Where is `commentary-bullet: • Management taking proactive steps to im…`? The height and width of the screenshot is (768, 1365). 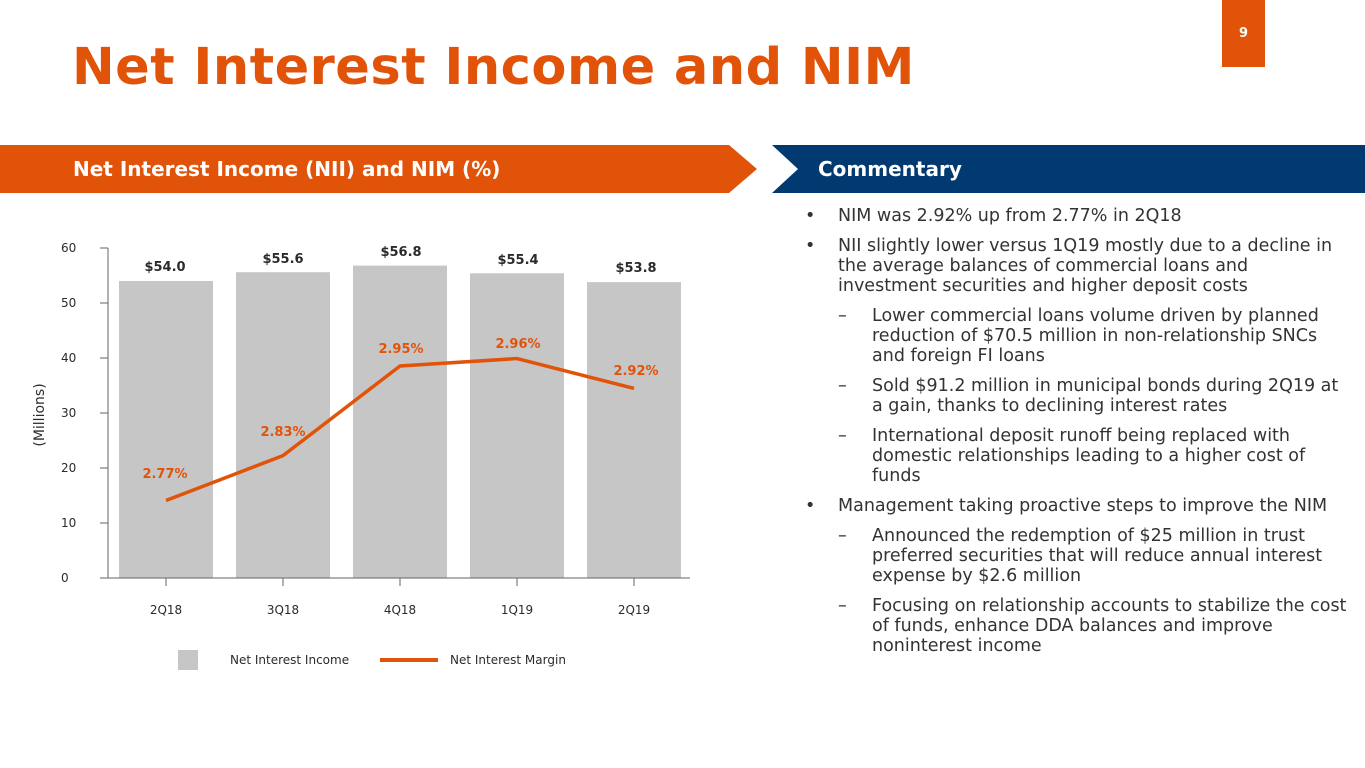 commentary-bullet: • Management taking proactive steps to im… is located at coordinates (1077, 506).